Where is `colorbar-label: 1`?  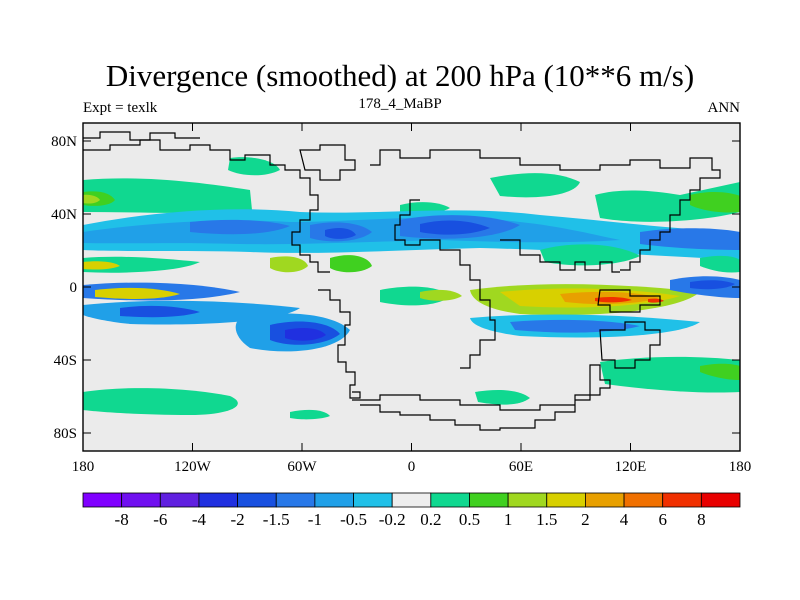
colorbar-label: 1 is located at coordinates (508, 519).